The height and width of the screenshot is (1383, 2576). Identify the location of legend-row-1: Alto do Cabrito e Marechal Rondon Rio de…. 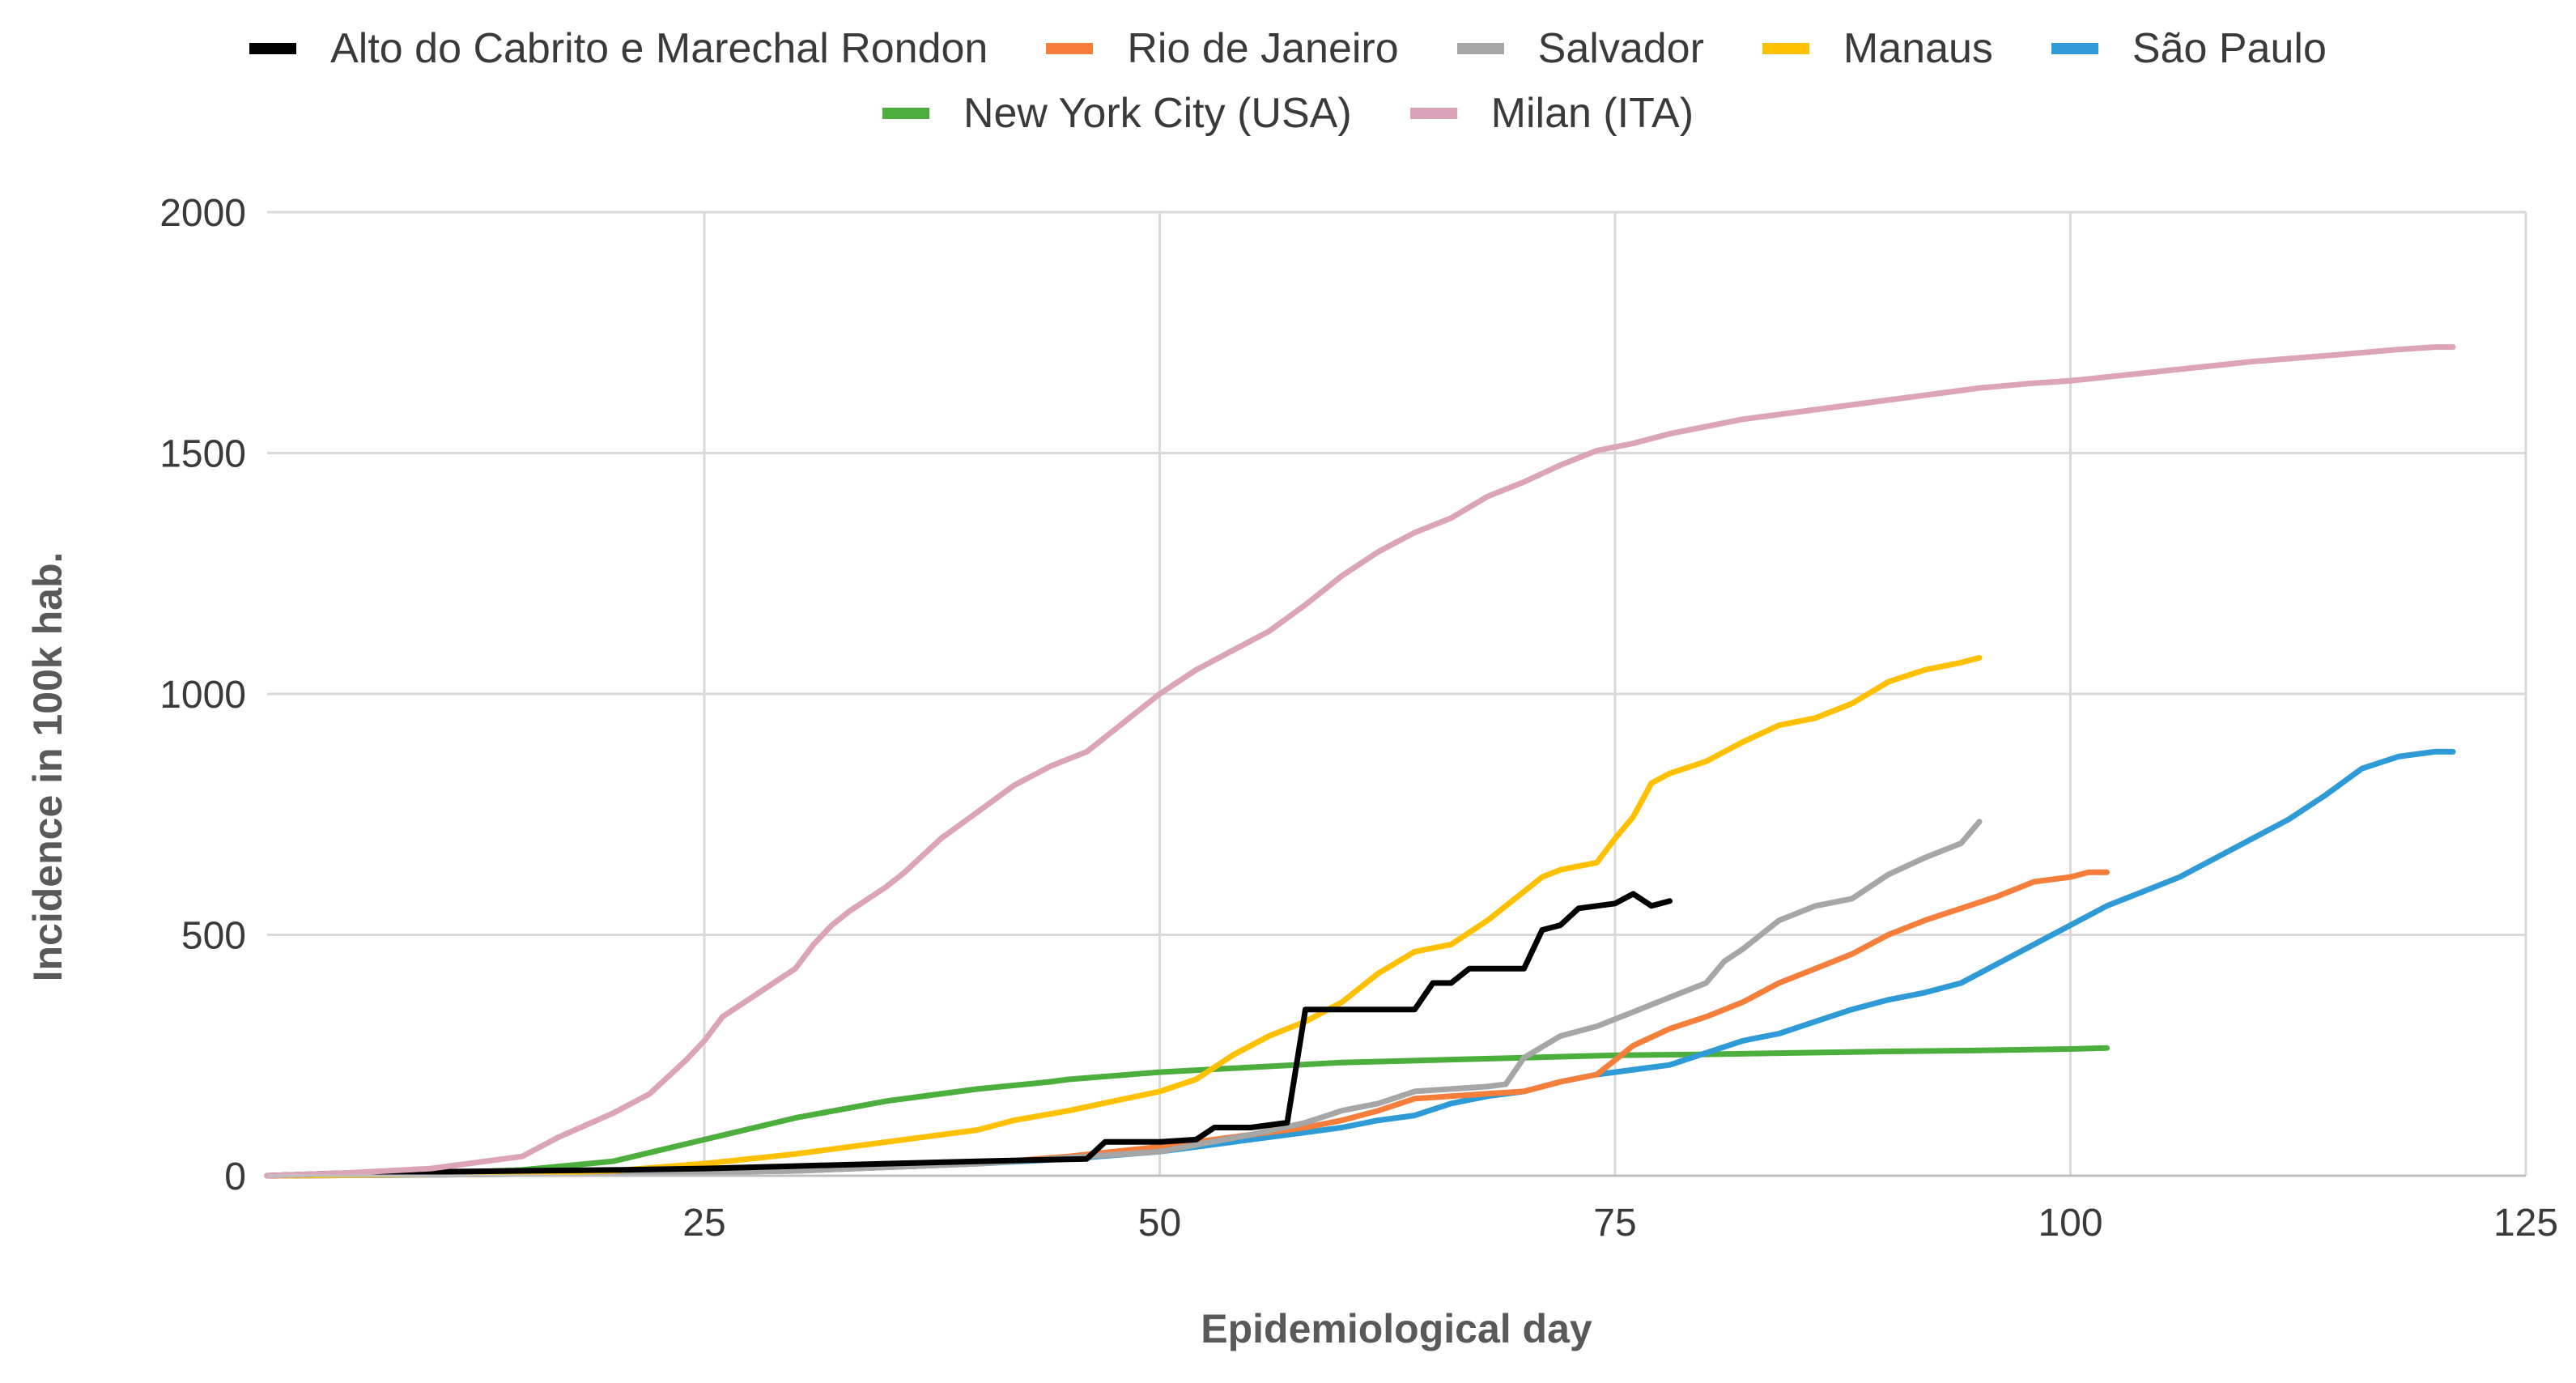
(1288, 48).